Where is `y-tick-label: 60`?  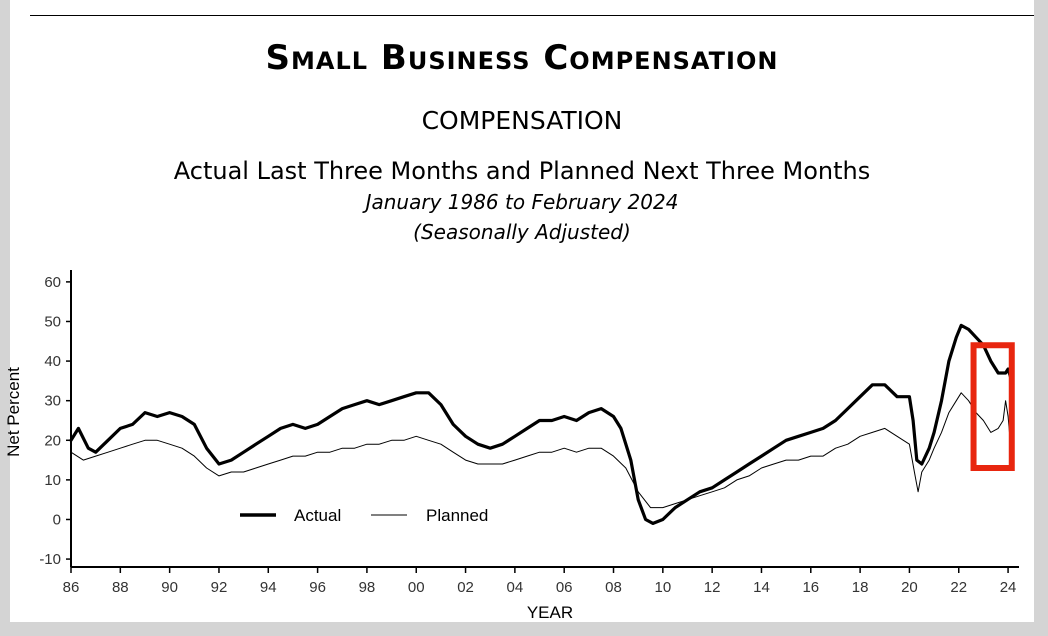
y-tick-label: 60 is located at coordinates (52, 282).